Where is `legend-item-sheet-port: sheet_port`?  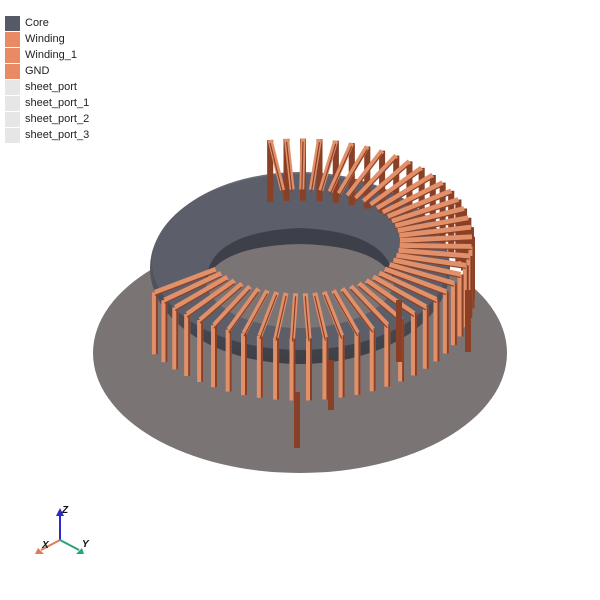
legend-item-sheet-port: sheet_port is located at coordinates (47, 87).